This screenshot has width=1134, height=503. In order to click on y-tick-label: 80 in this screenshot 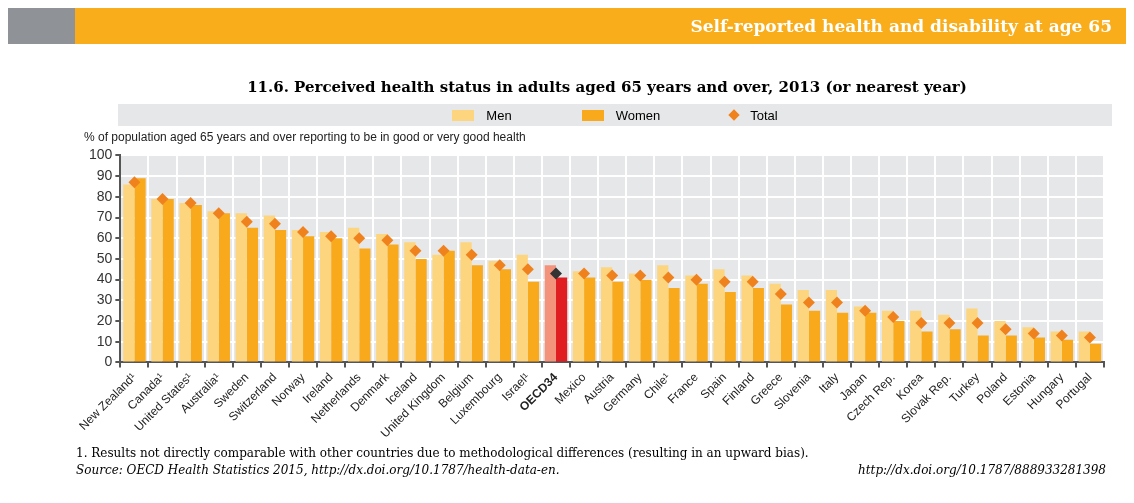, I will do `click(104, 195)`.